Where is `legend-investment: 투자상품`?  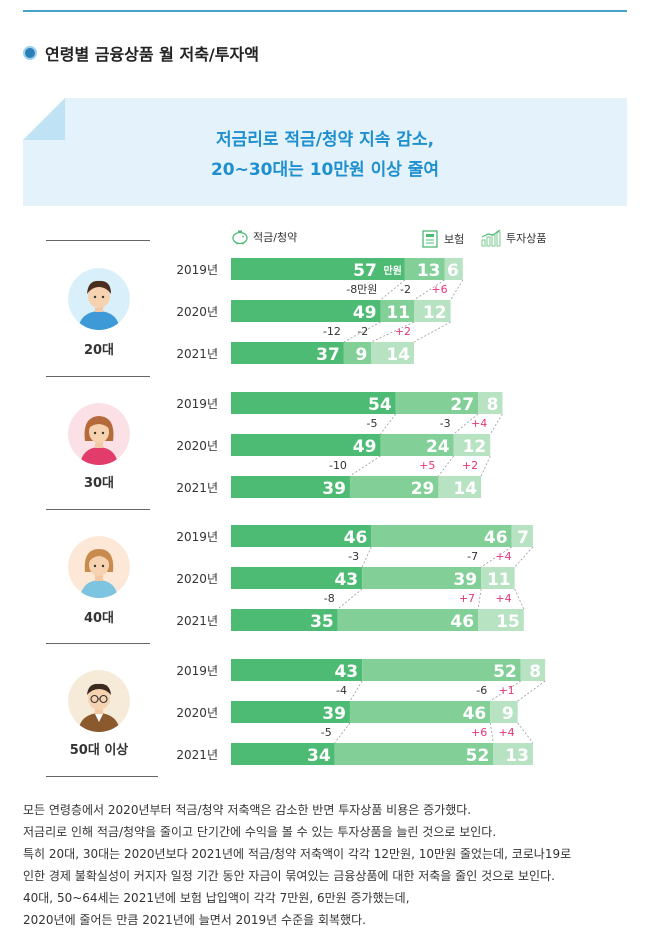
legend-investment: 투자상품 is located at coordinates (513, 238).